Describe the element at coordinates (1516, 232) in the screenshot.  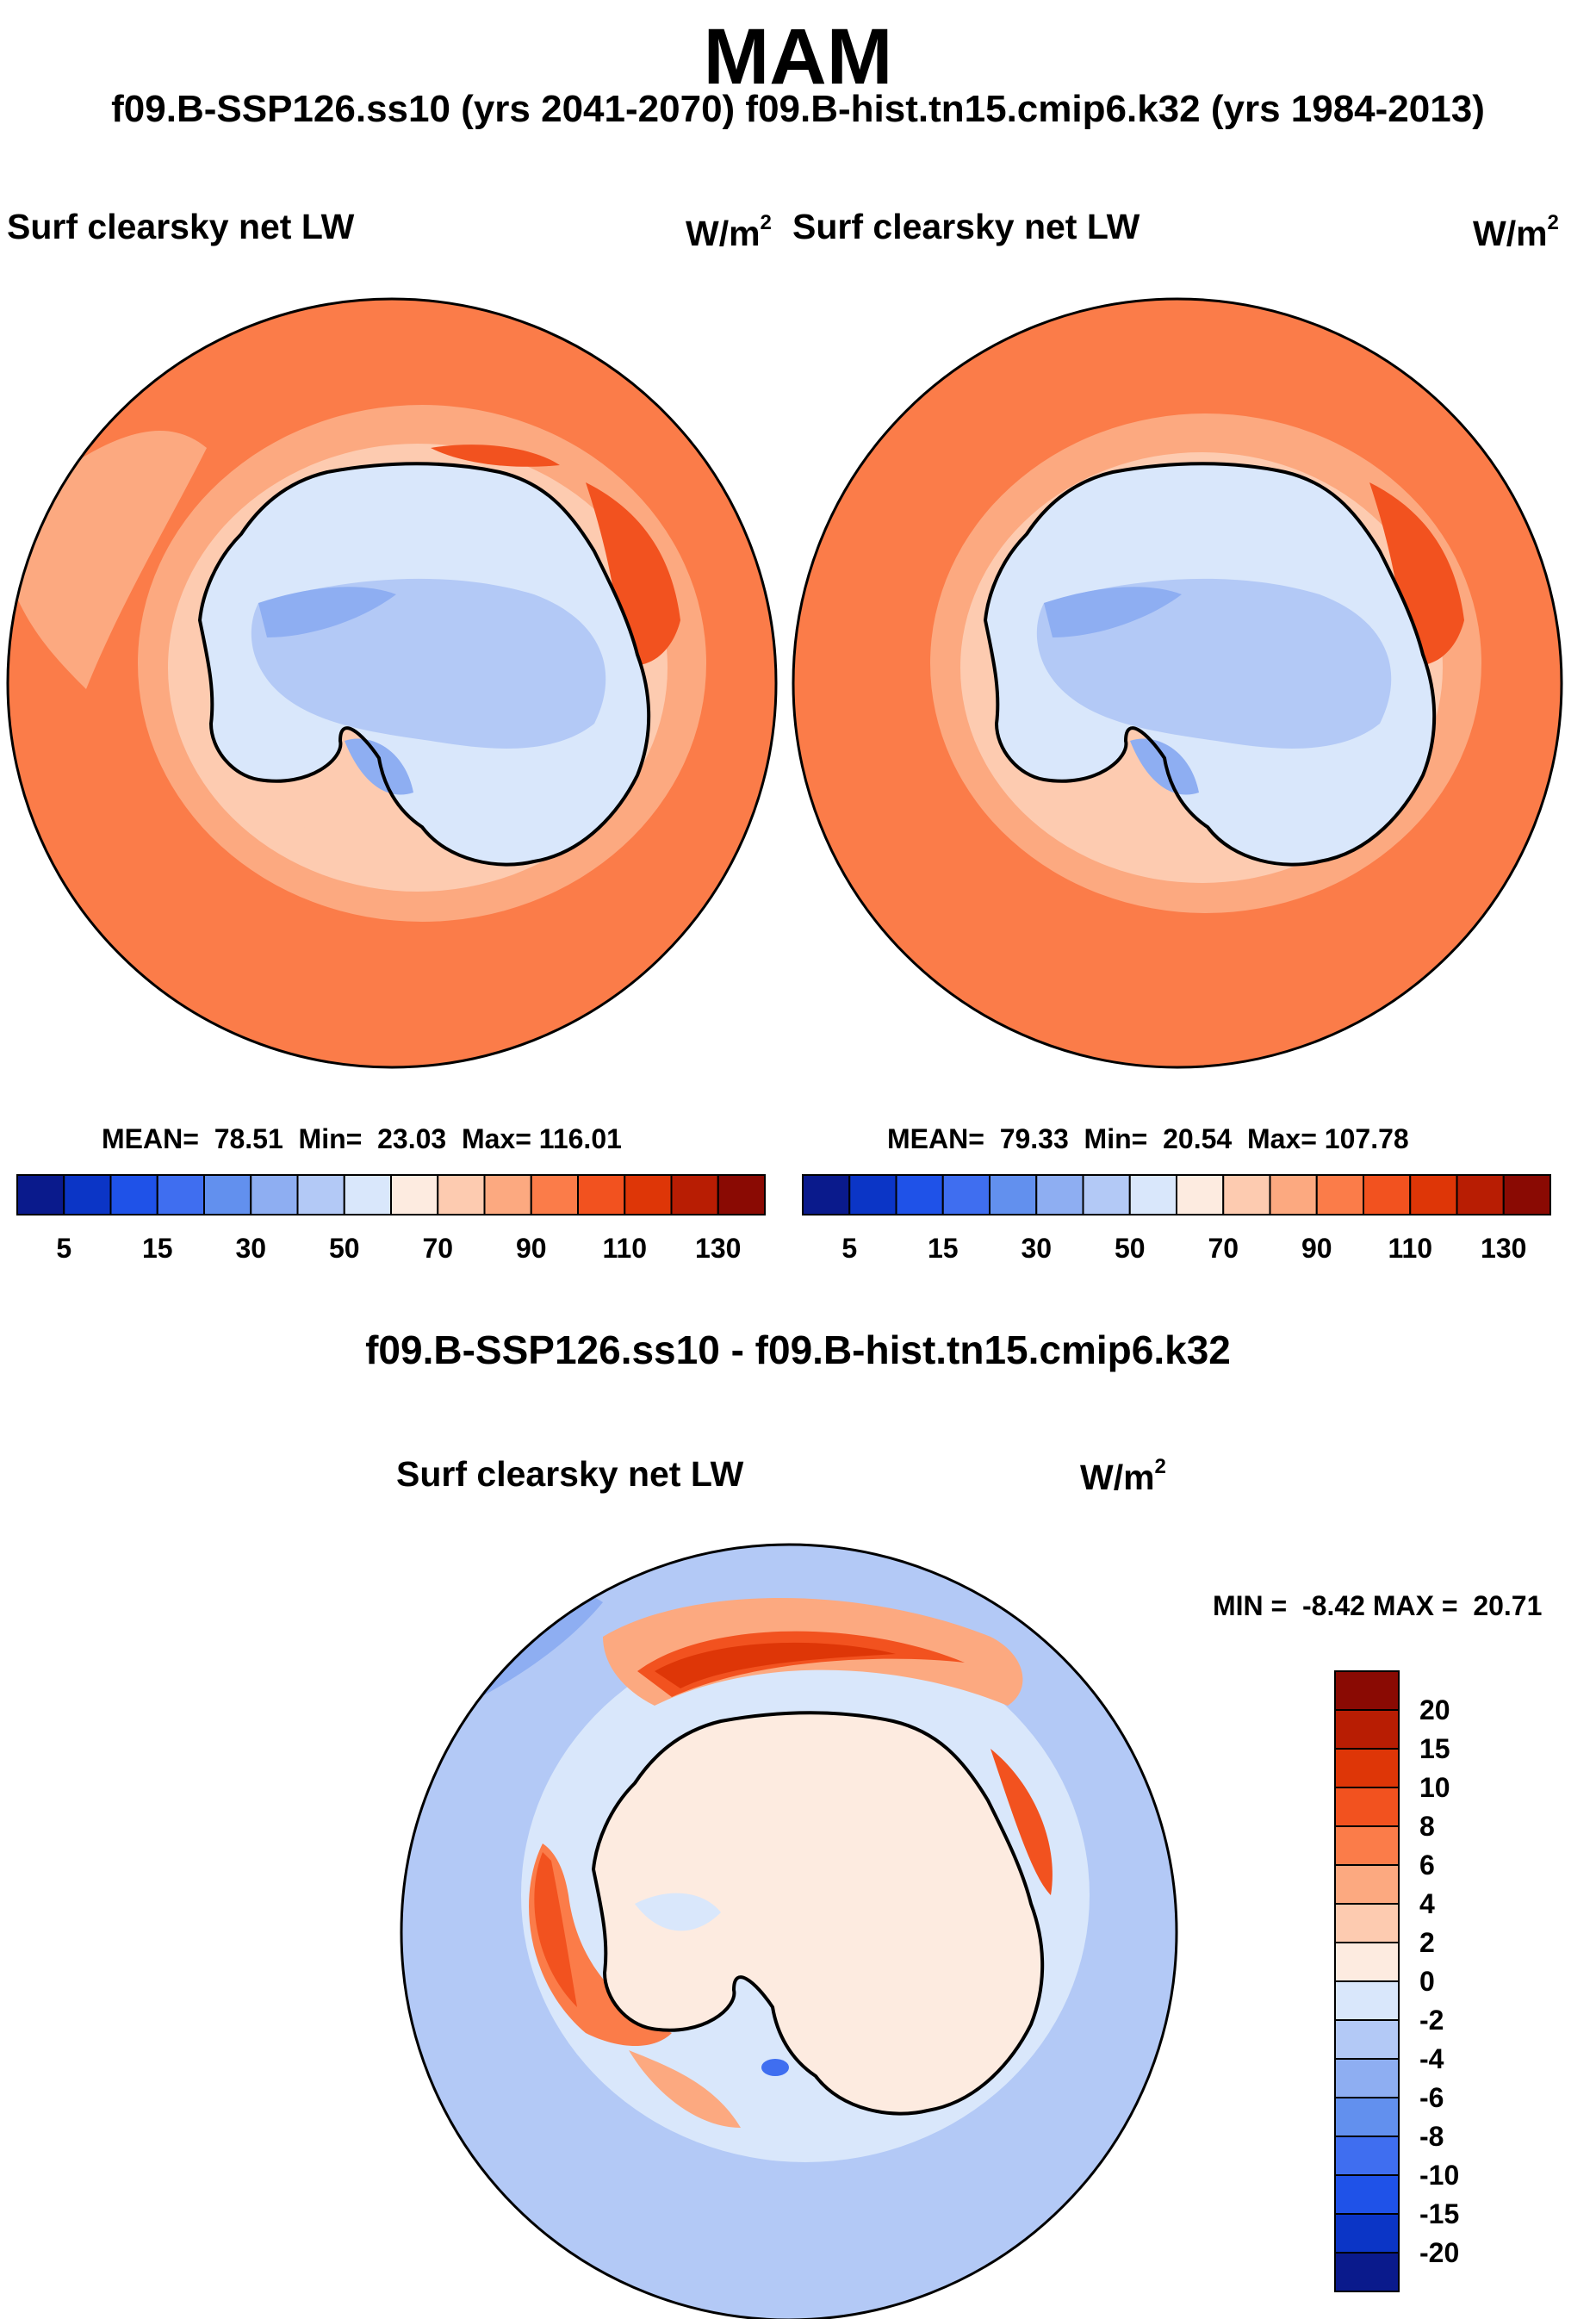
I see `panel2-units: W/m2` at that location.